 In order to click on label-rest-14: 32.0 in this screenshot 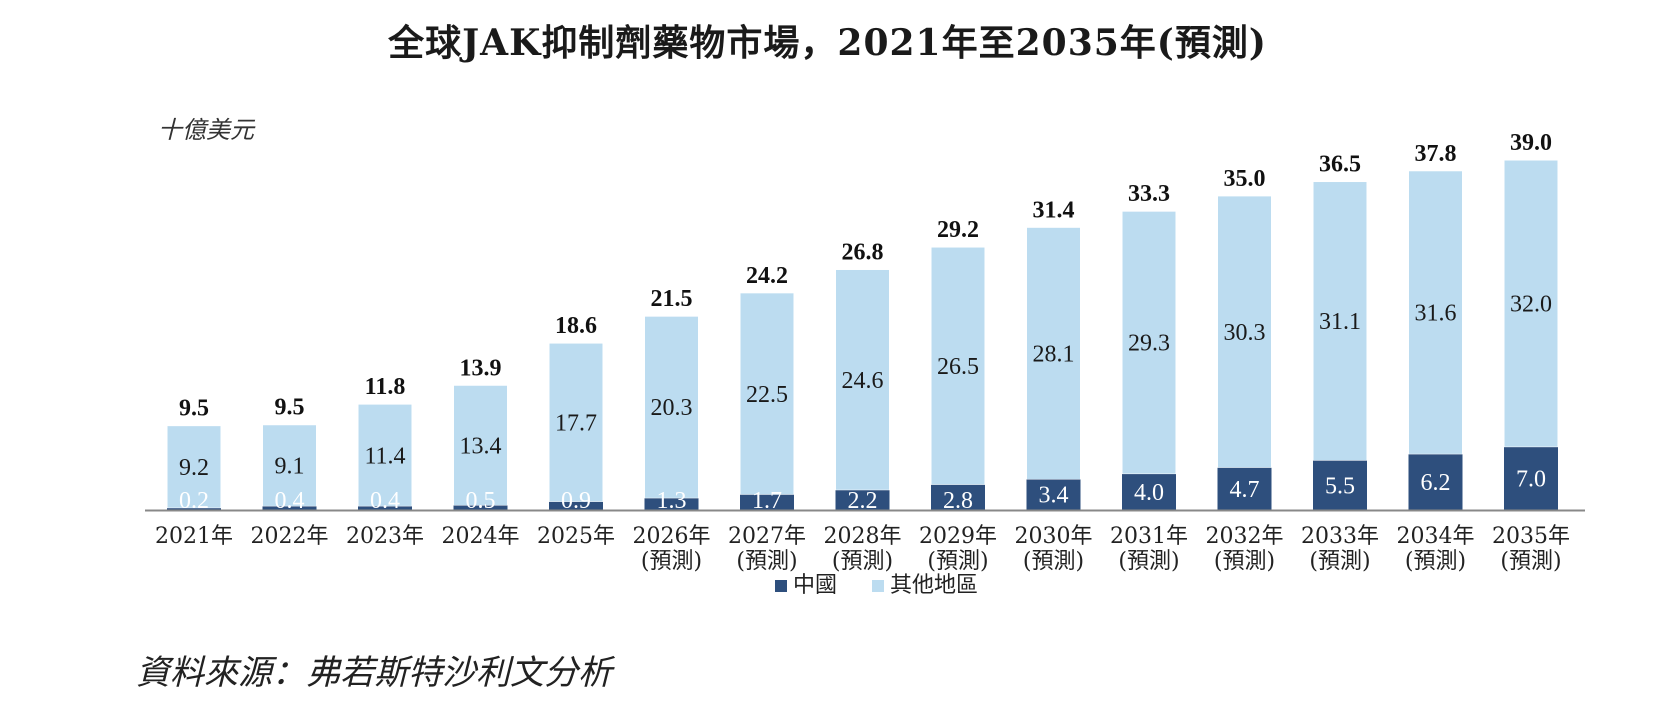, I will do `click(1531, 305)`.